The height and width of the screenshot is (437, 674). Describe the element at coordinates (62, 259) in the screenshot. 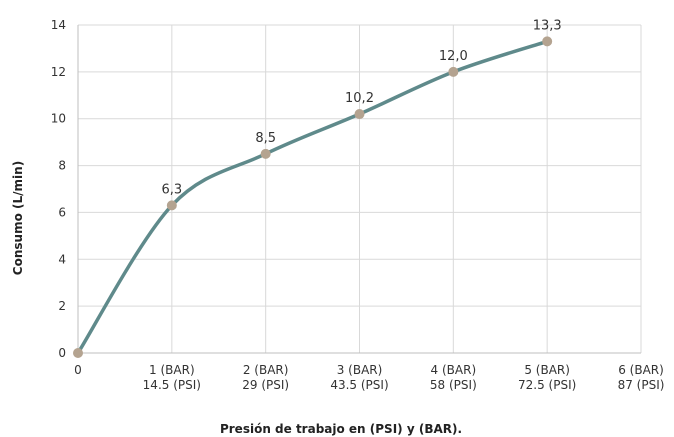

I see `y-tick-label: 4` at that location.